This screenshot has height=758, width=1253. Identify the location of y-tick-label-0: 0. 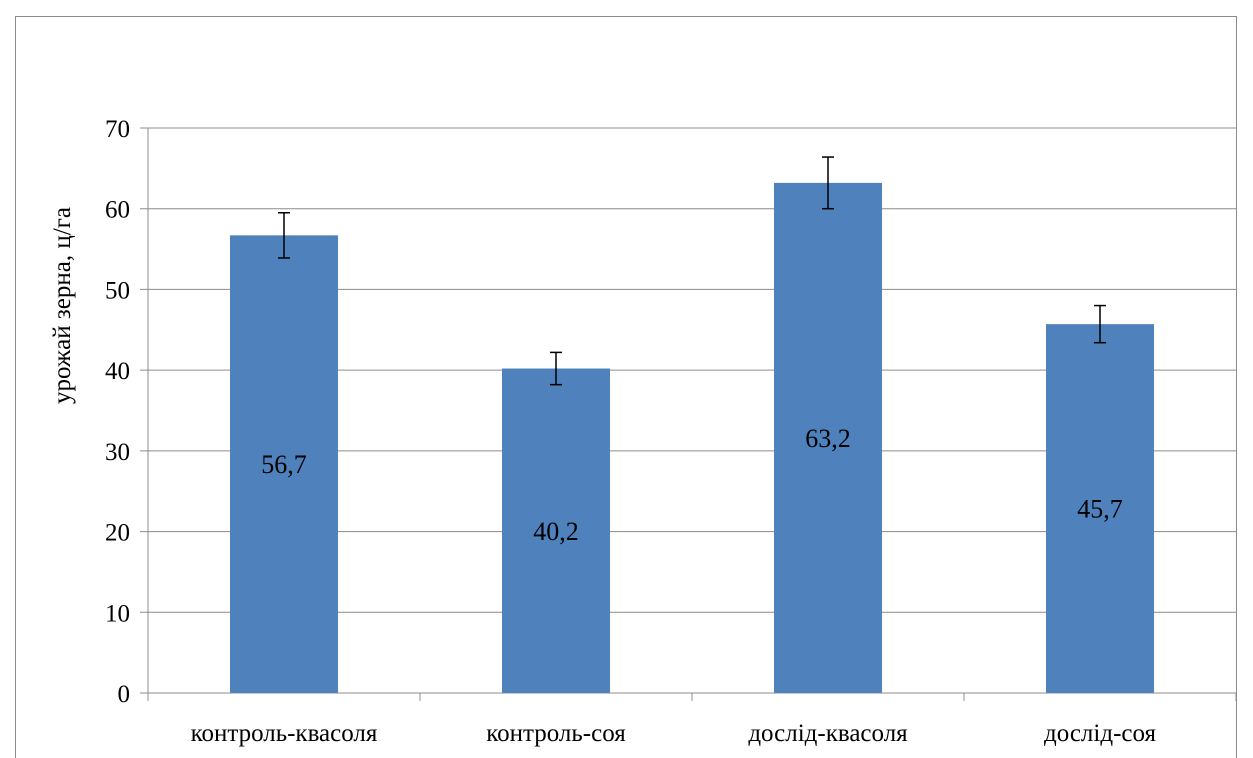
(124, 694).